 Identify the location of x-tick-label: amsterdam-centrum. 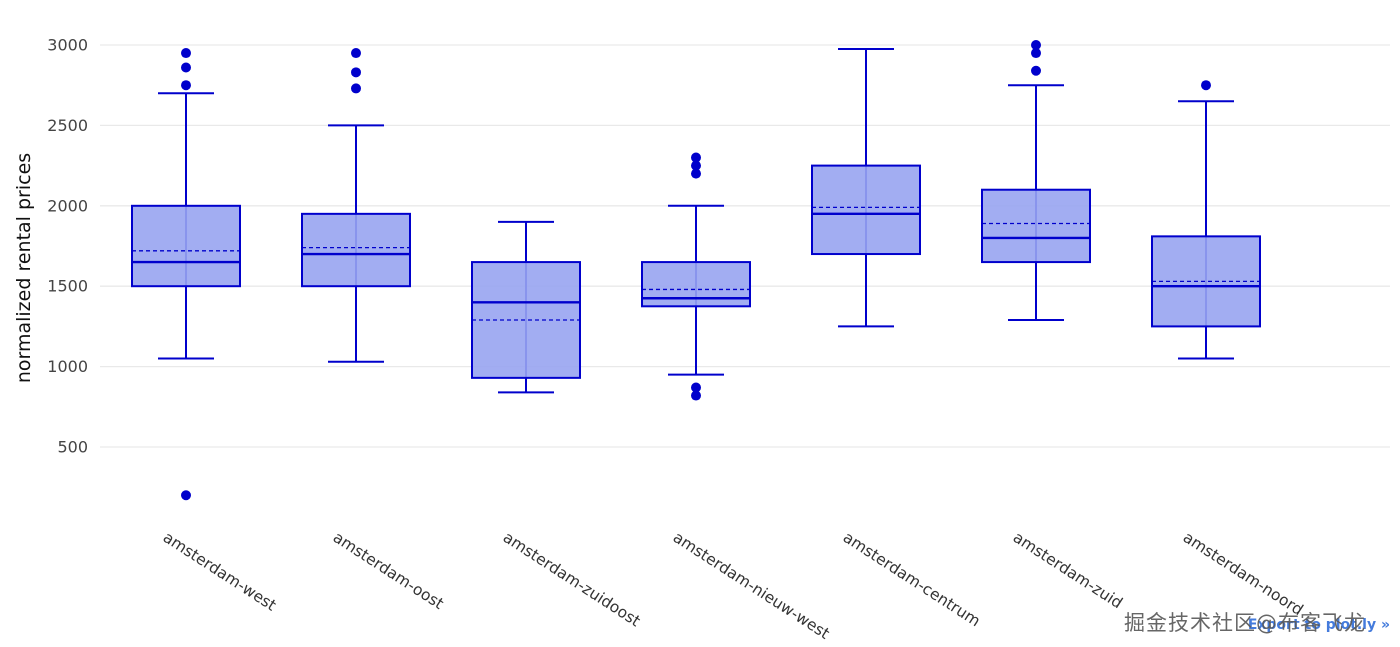
(912, 579).